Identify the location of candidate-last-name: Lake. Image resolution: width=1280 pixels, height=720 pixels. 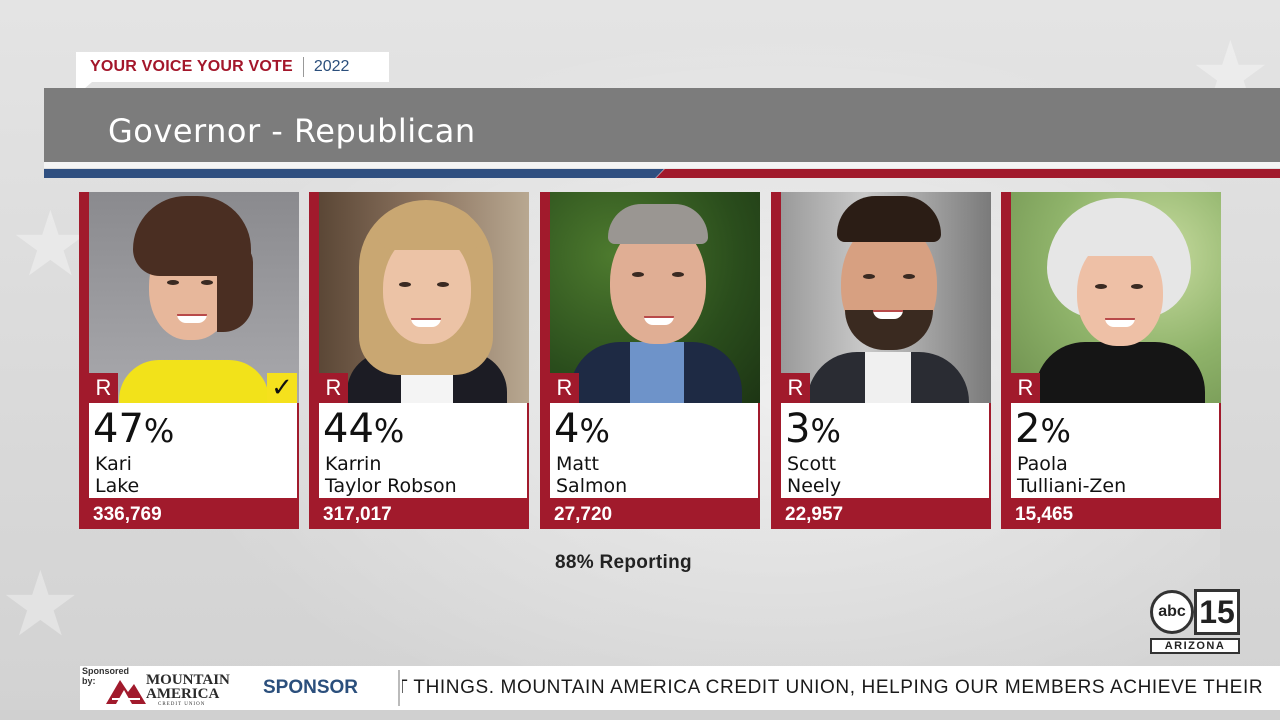
(117, 486).